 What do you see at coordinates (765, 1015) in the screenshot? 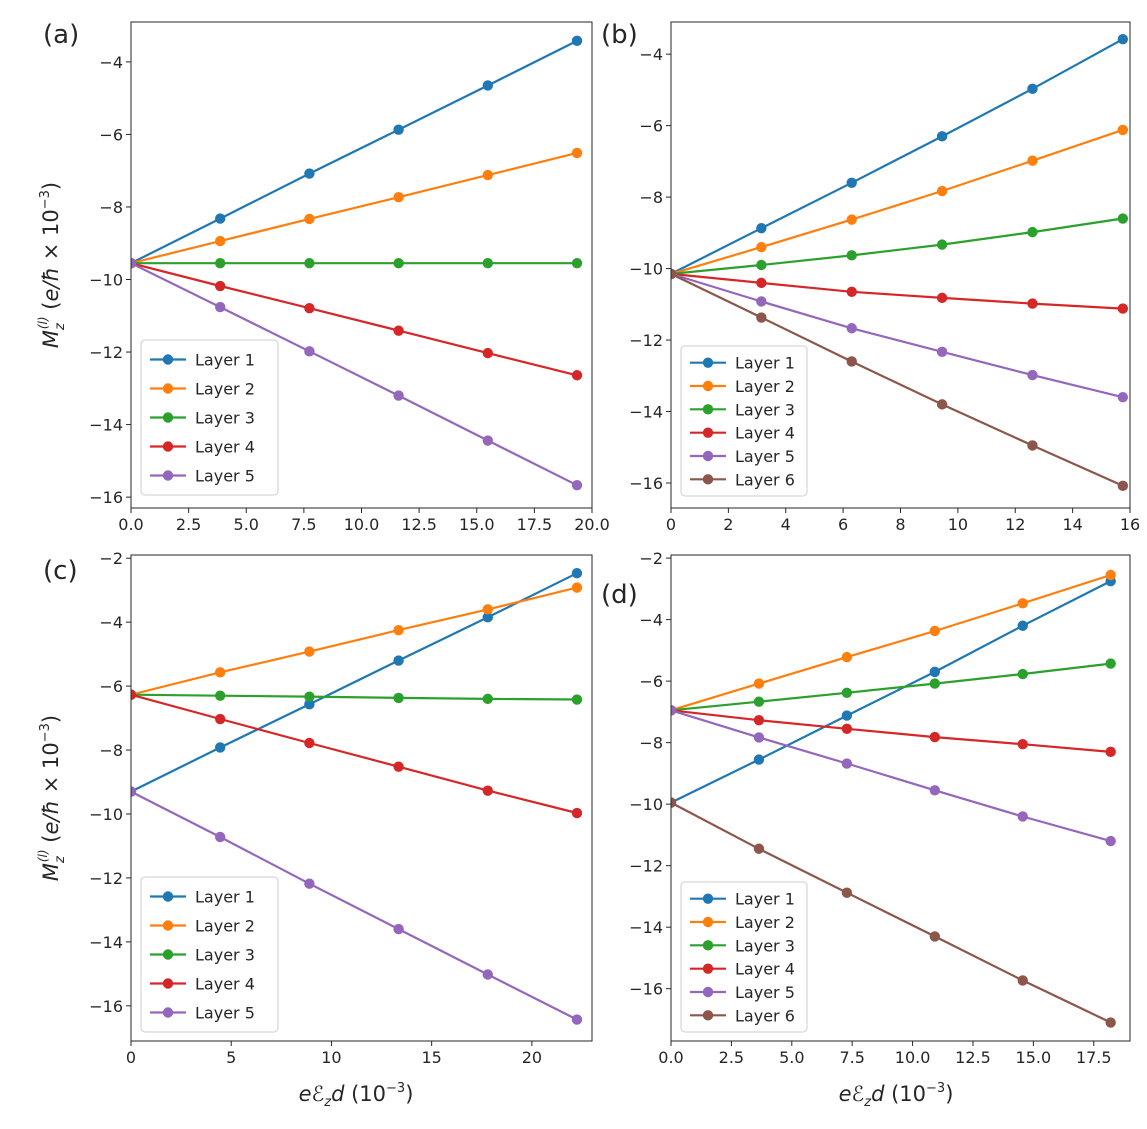
I see `legend-label-layer-6: Layer 6` at bounding box center [765, 1015].